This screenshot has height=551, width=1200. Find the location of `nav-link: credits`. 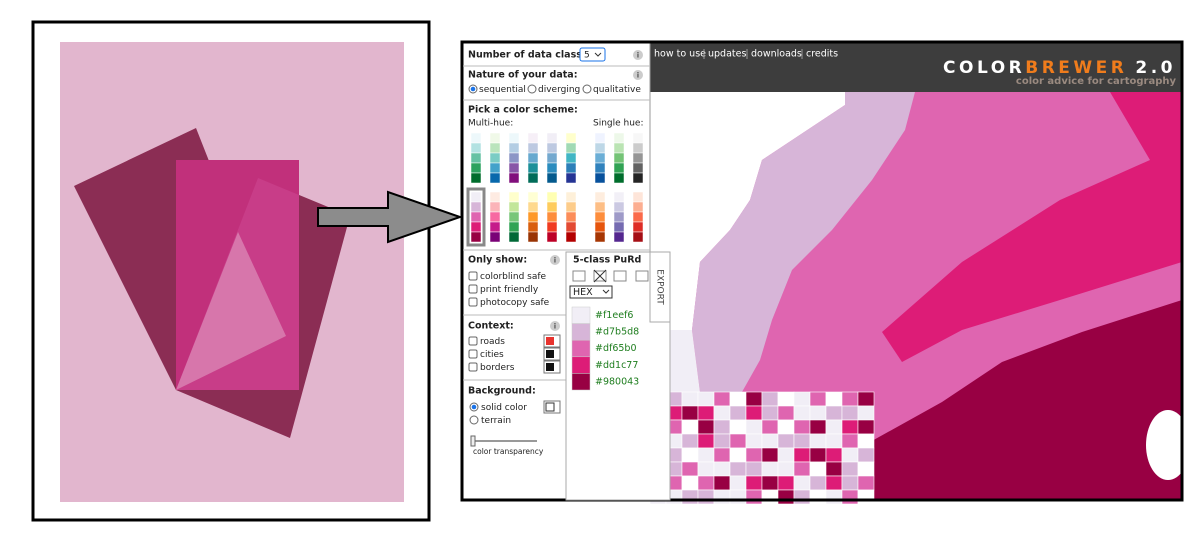

nav-link: credits is located at coordinates (822, 54).